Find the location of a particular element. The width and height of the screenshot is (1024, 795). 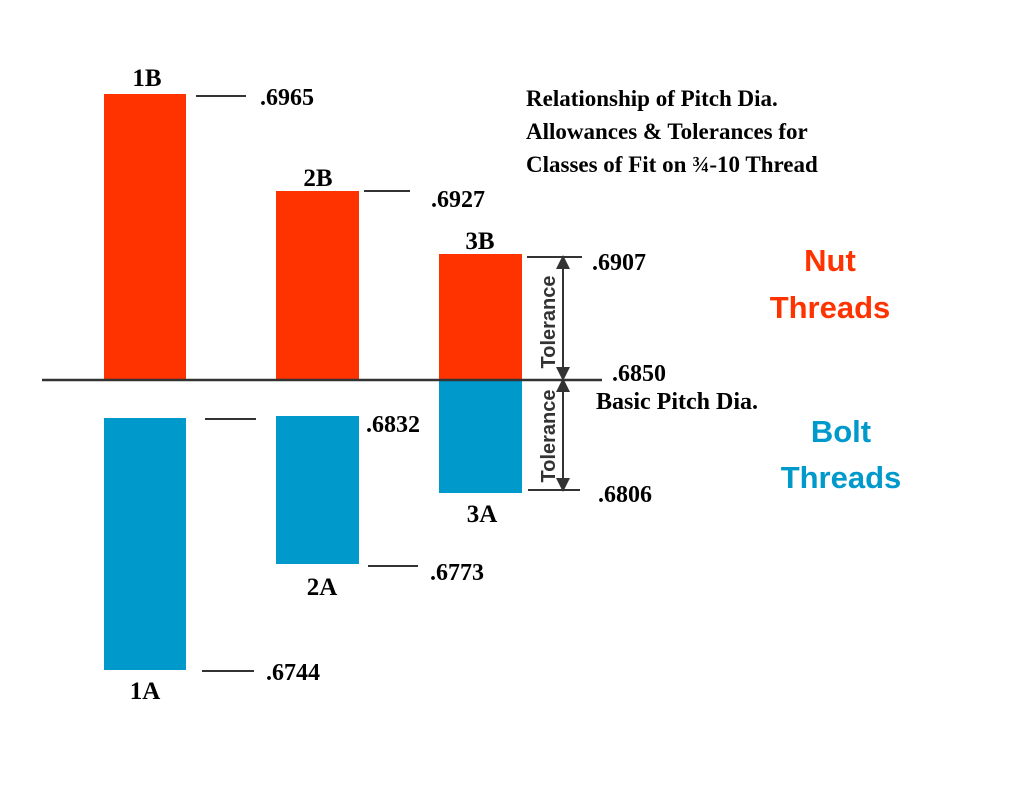

nut-bar-3b is located at coordinates (480, 317).